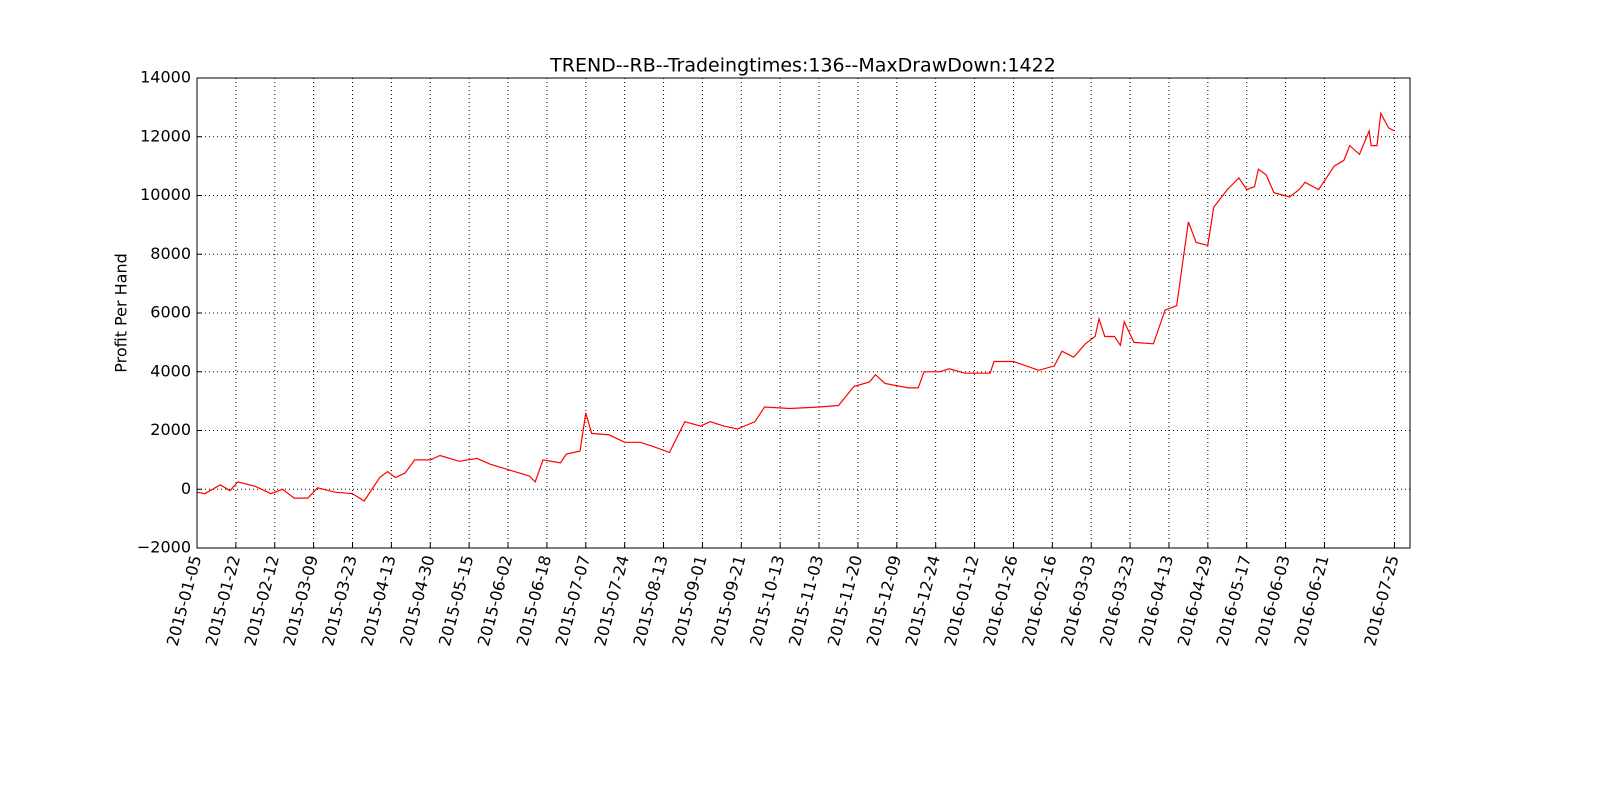  What do you see at coordinates (121, 313) in the screenshot?
I see `y-axis-label: Profit Per Hand` at bounding box center [121, 313].